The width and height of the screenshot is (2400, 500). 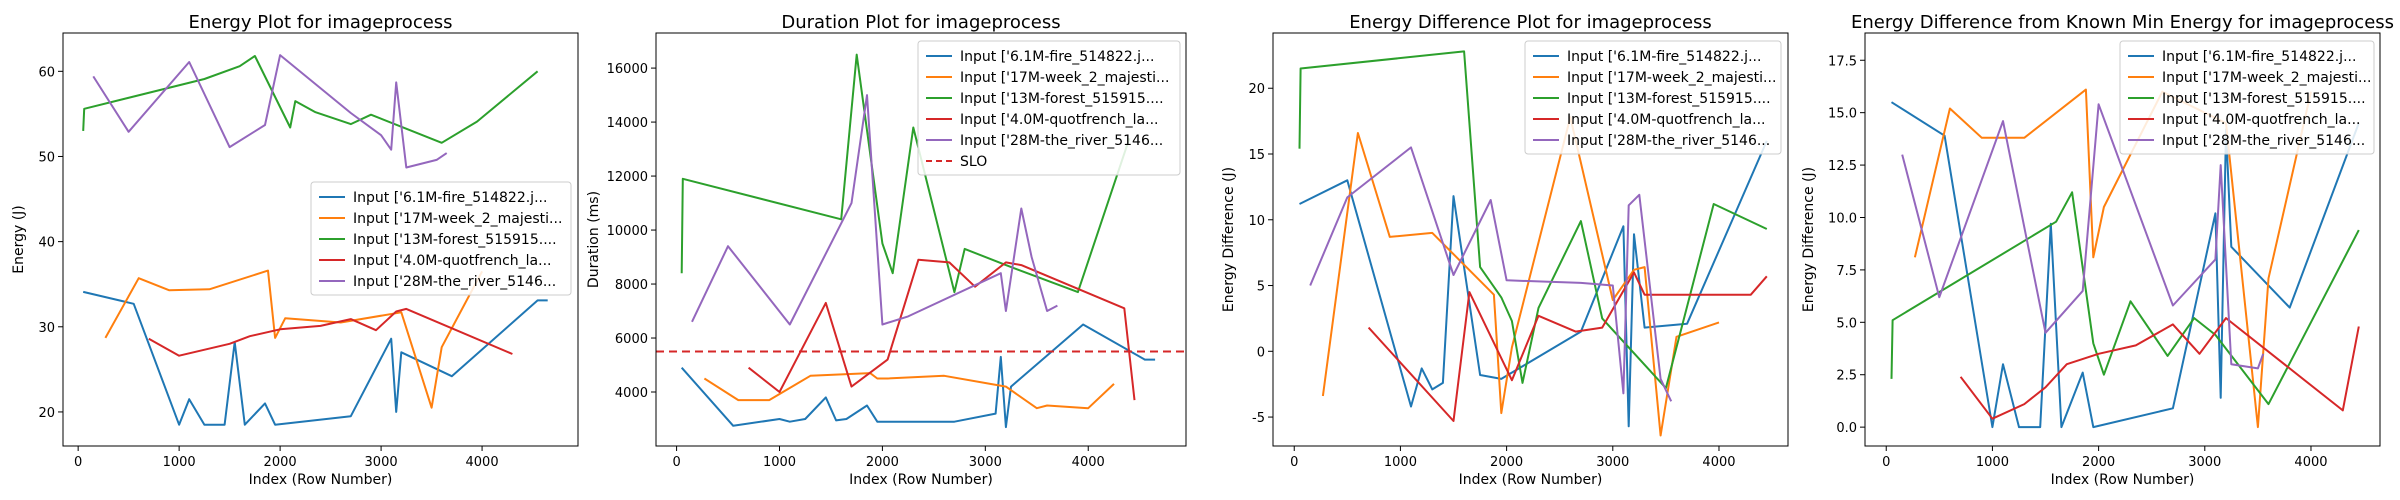 What do you see at coordinates (1846, 323) in the screenshot?
I see `y-tick-label: 5.0` at bounding box center [1846, 323].